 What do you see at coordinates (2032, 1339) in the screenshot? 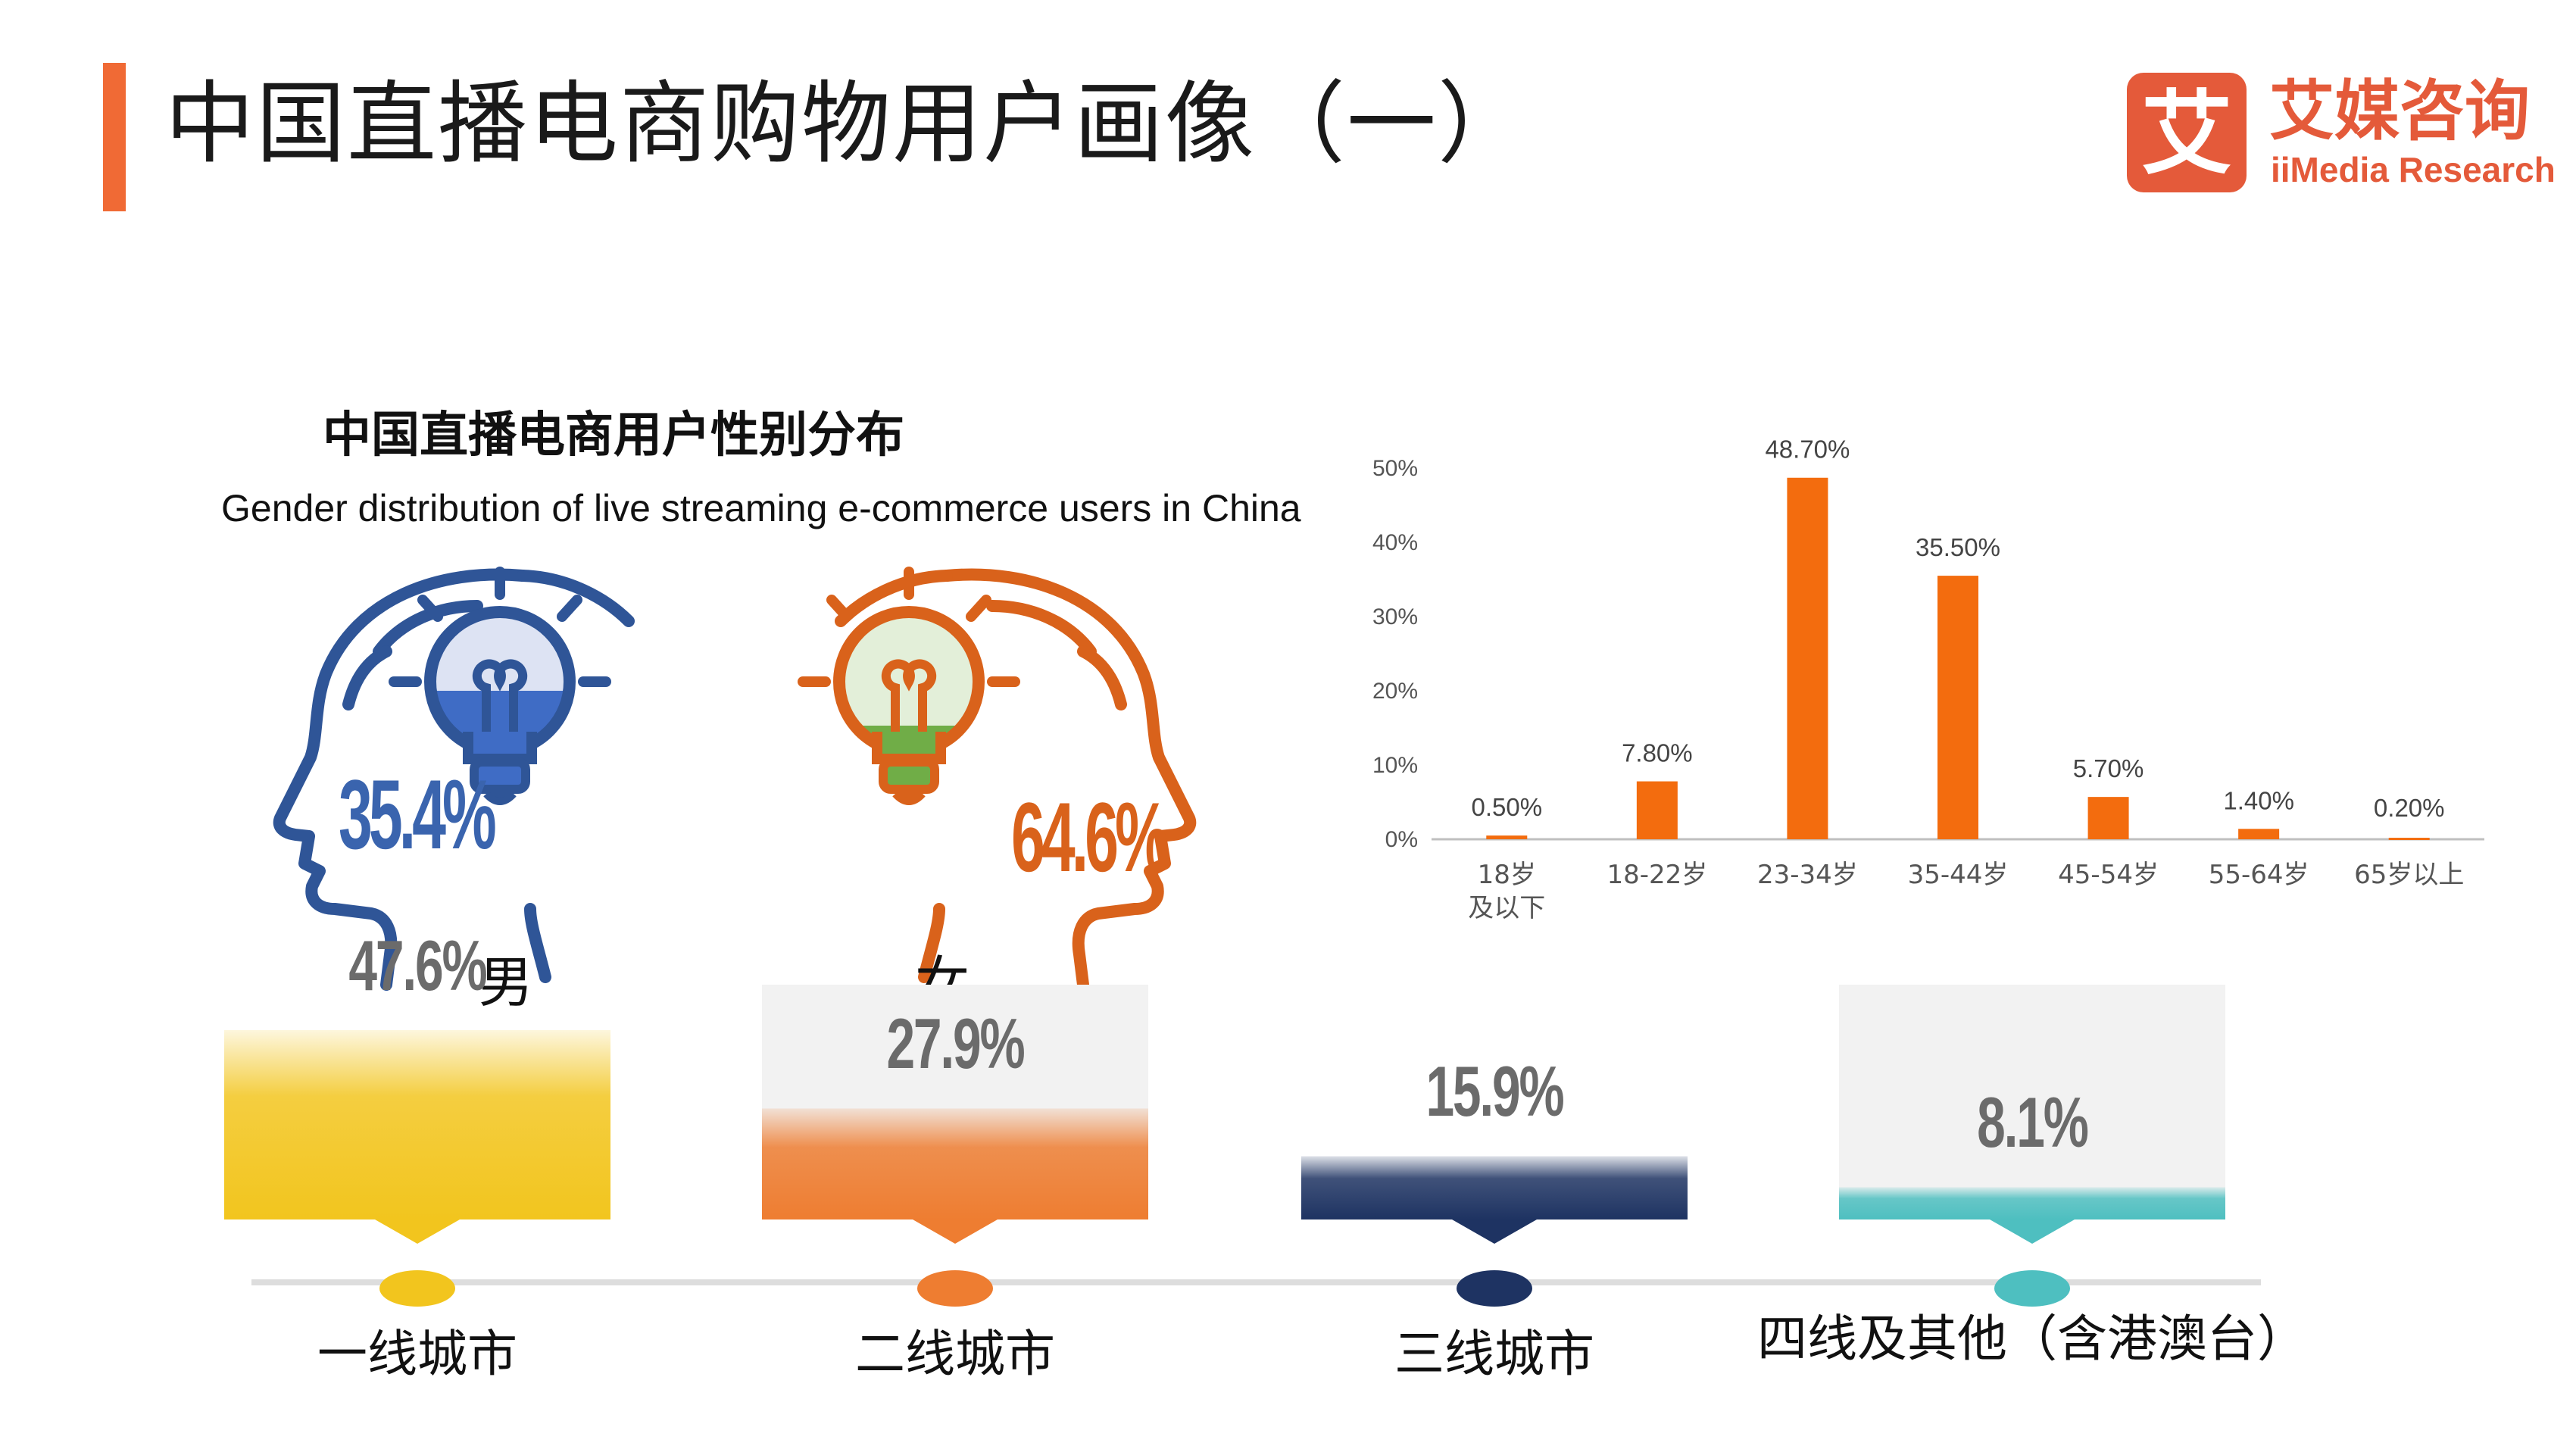
I see `city-tier-label: 四线及其他（含港澳台）` at bounding box center [2032, 1339].